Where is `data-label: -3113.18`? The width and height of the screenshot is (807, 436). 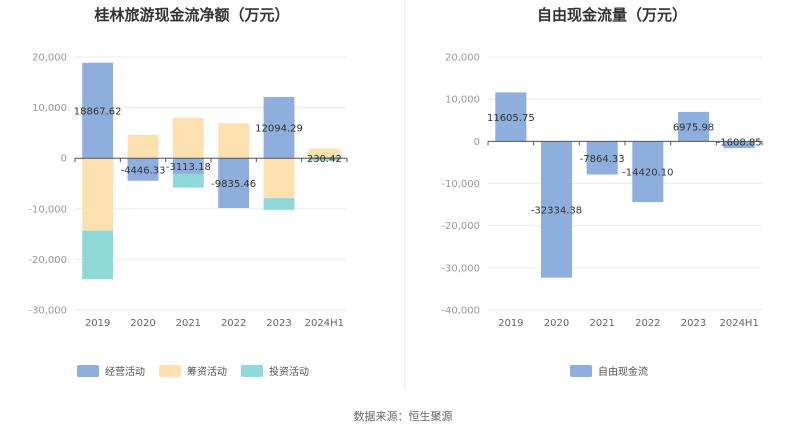
data-label: -3113.18 is located at coordinates (188, 167).